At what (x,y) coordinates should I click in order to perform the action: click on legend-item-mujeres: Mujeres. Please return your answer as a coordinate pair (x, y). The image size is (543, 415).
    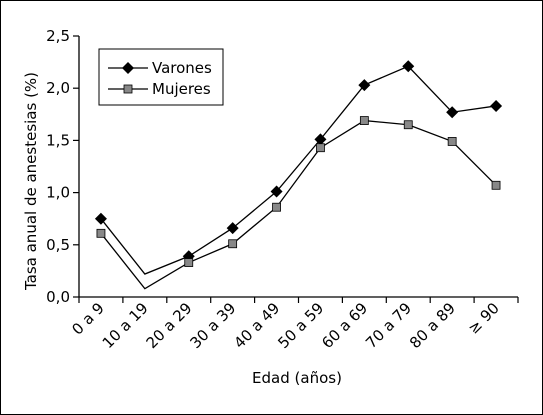
    Looking at the image, I should click on (159, 89).